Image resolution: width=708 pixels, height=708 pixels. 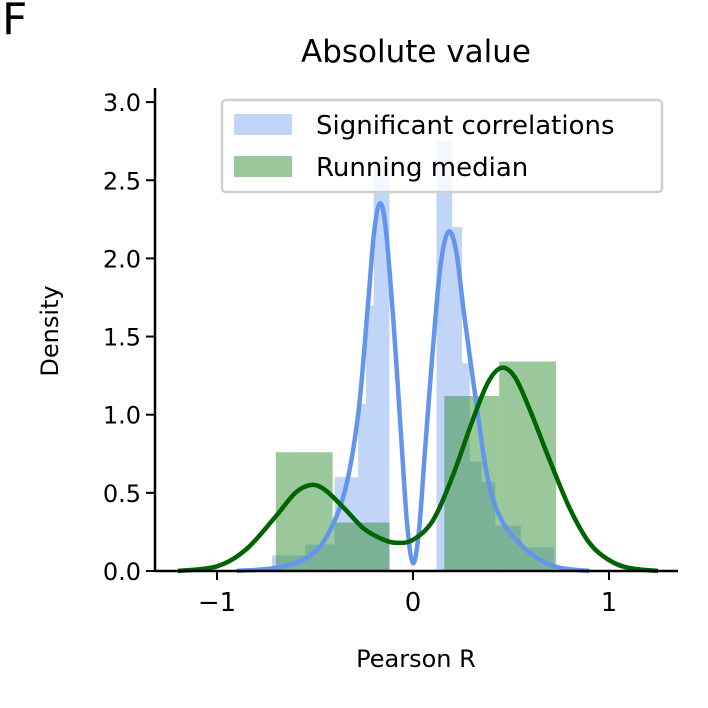 I want to click on bar-series0-bin5, so click(x=369, y=438).